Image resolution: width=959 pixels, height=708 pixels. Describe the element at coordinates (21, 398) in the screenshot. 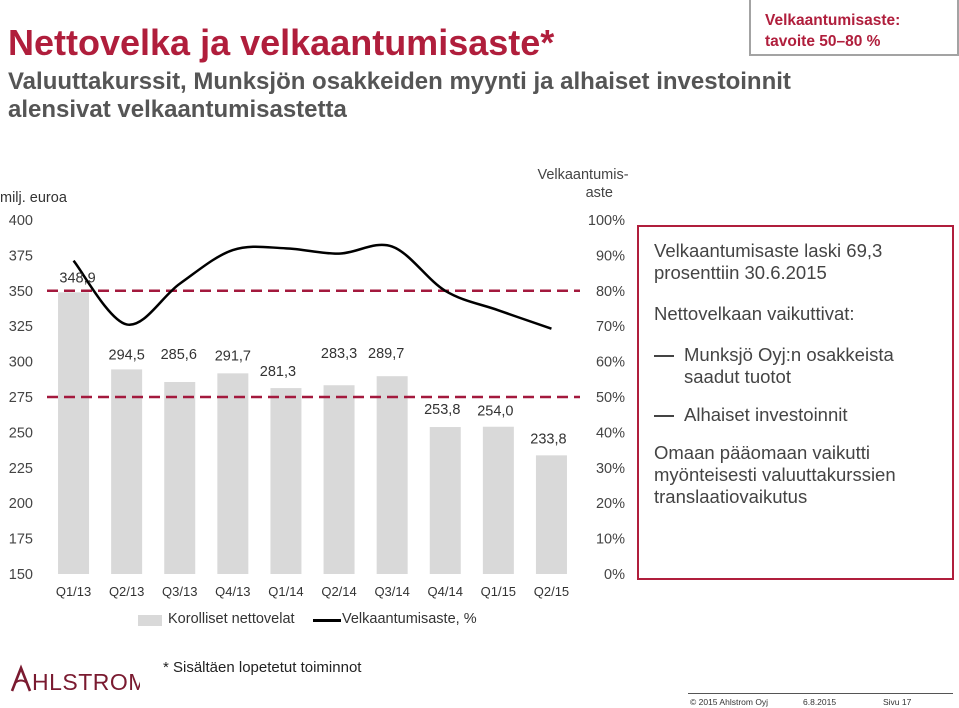

I see `y-tick-label: 275` at that location.